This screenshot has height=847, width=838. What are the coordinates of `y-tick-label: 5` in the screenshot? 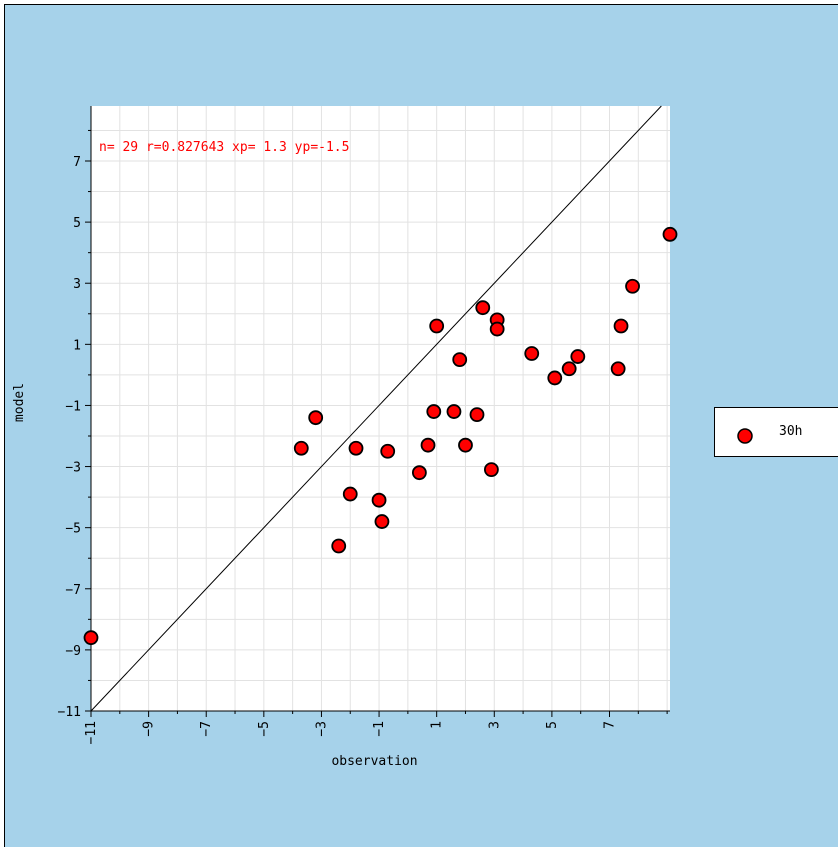 It's located at (77, 223).